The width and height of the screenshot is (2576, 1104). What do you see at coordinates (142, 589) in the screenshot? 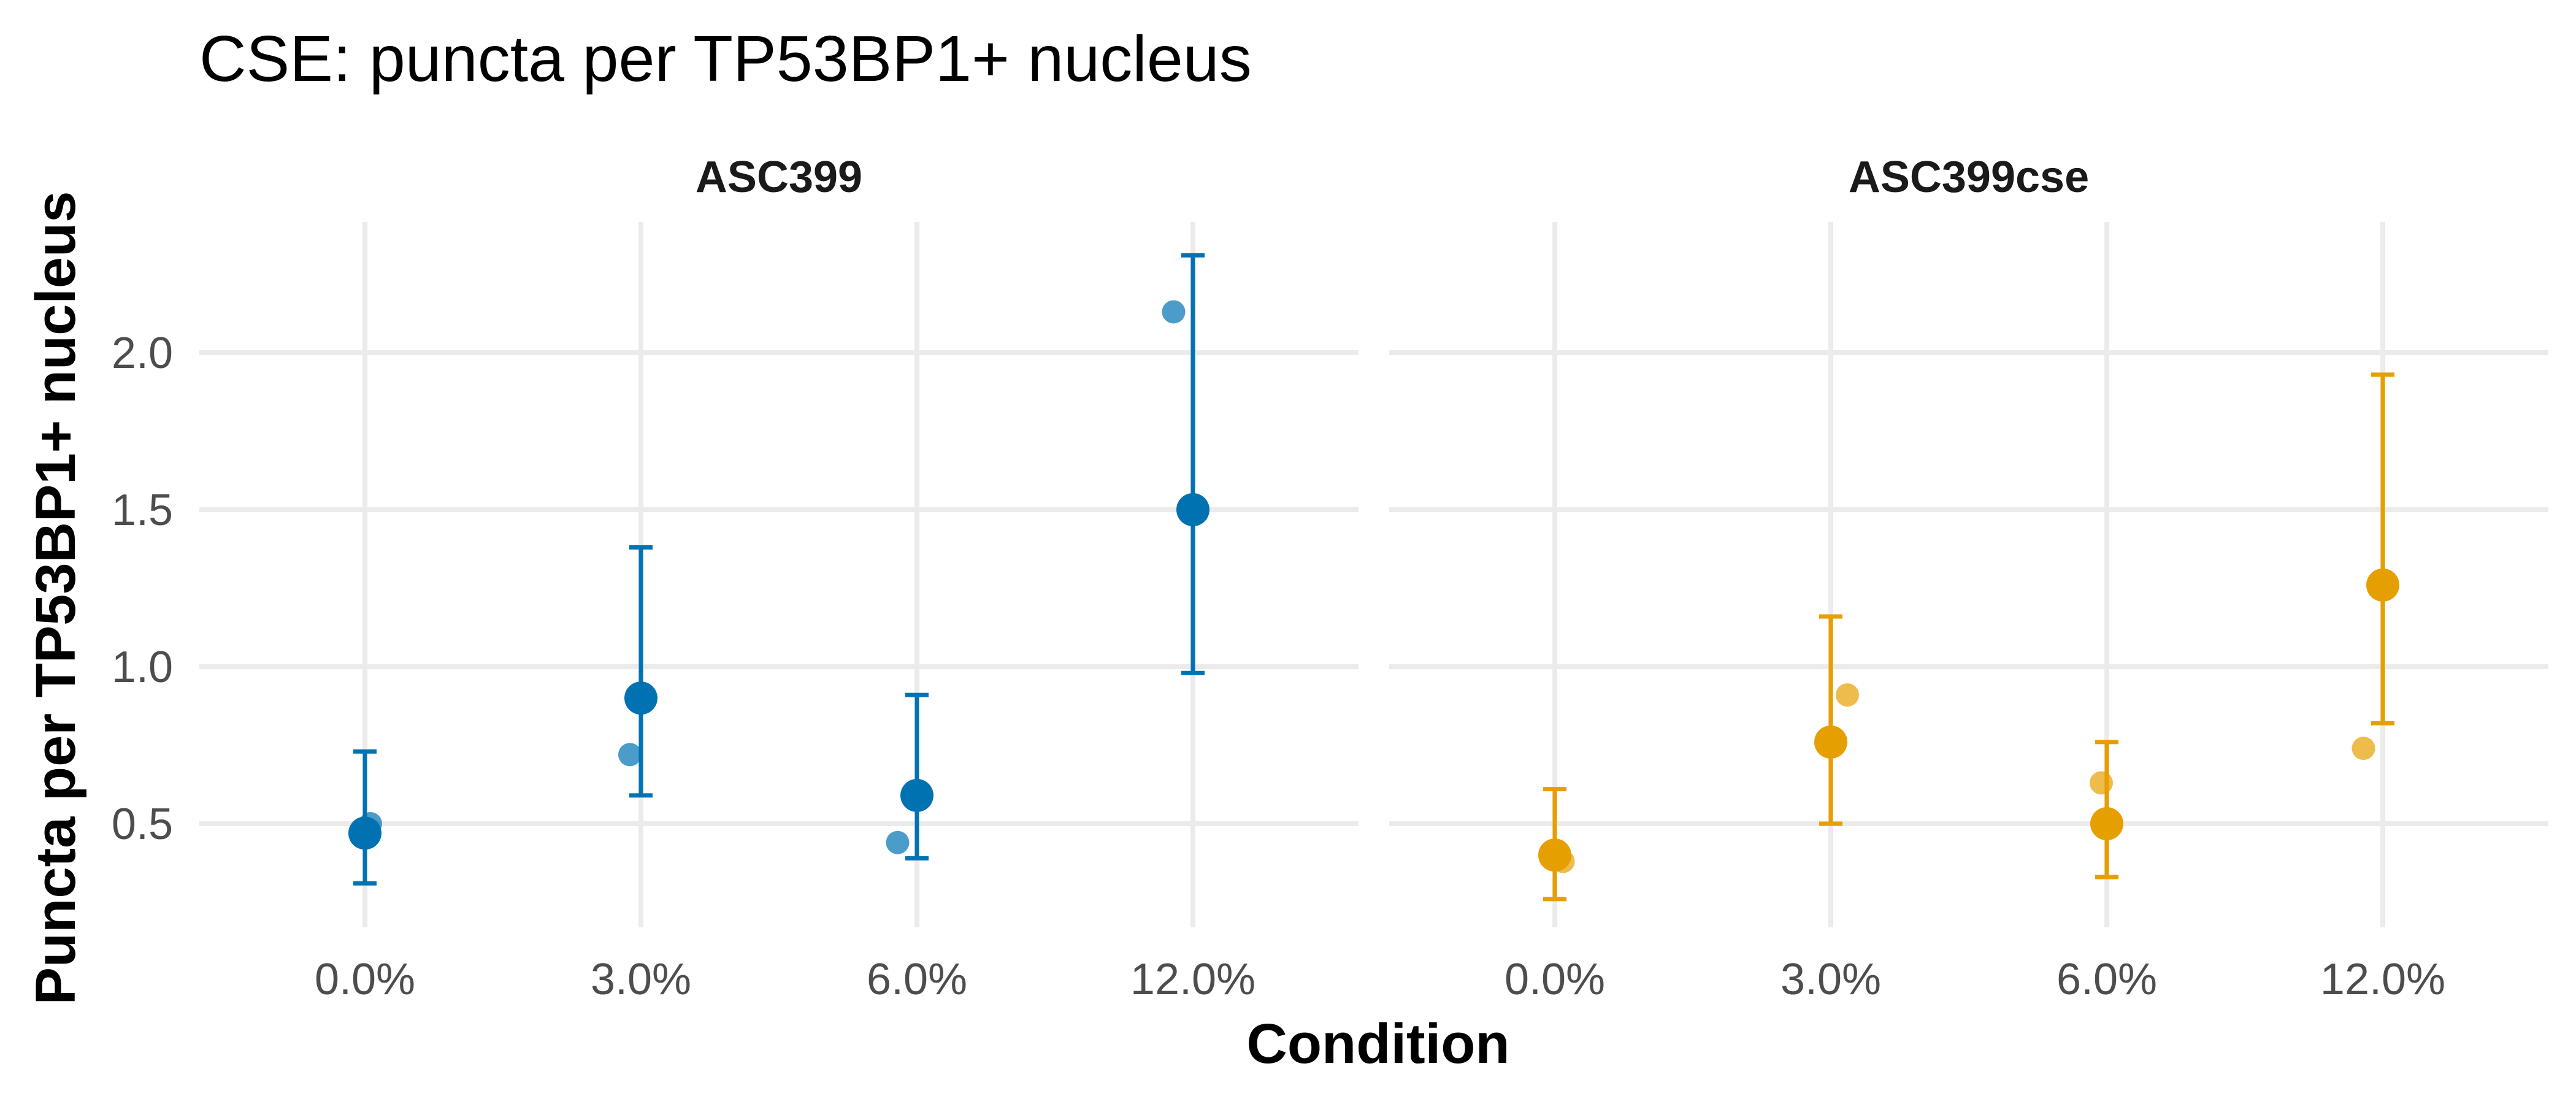
I see `y-axis: 0.5 1.0 1.5 2.0` at bounding box center [142, 589].